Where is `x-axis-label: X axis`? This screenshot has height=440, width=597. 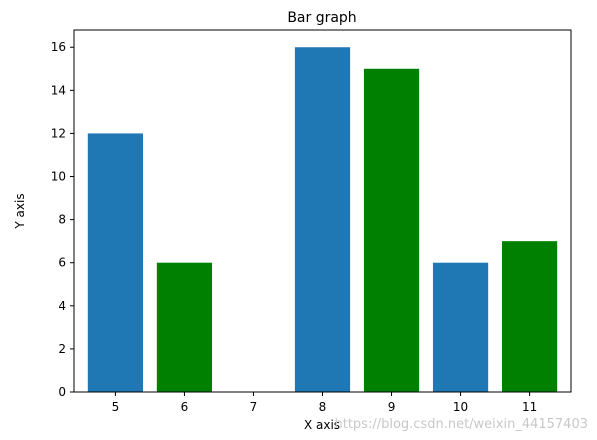
x-axis-label: X axis is located at coordinates (322, 425).